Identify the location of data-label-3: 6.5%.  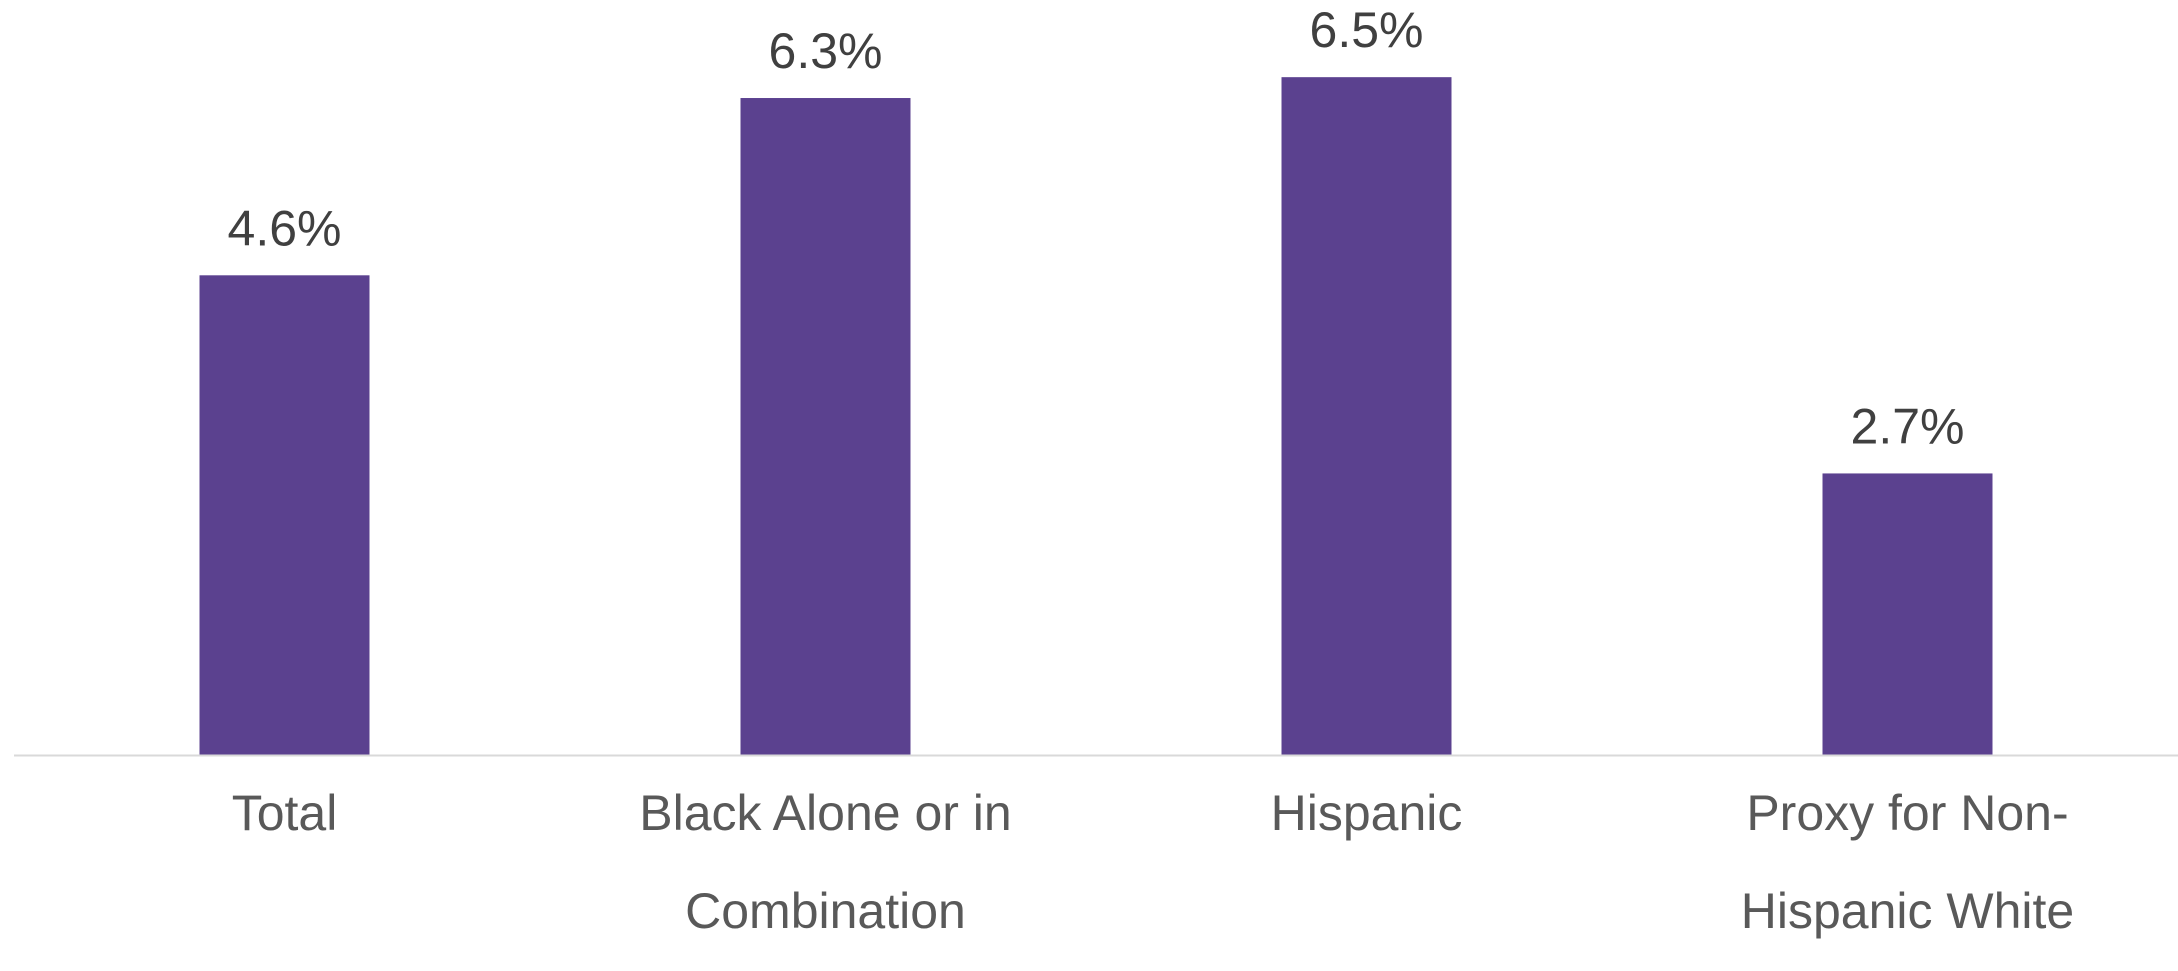
(1367, 30).